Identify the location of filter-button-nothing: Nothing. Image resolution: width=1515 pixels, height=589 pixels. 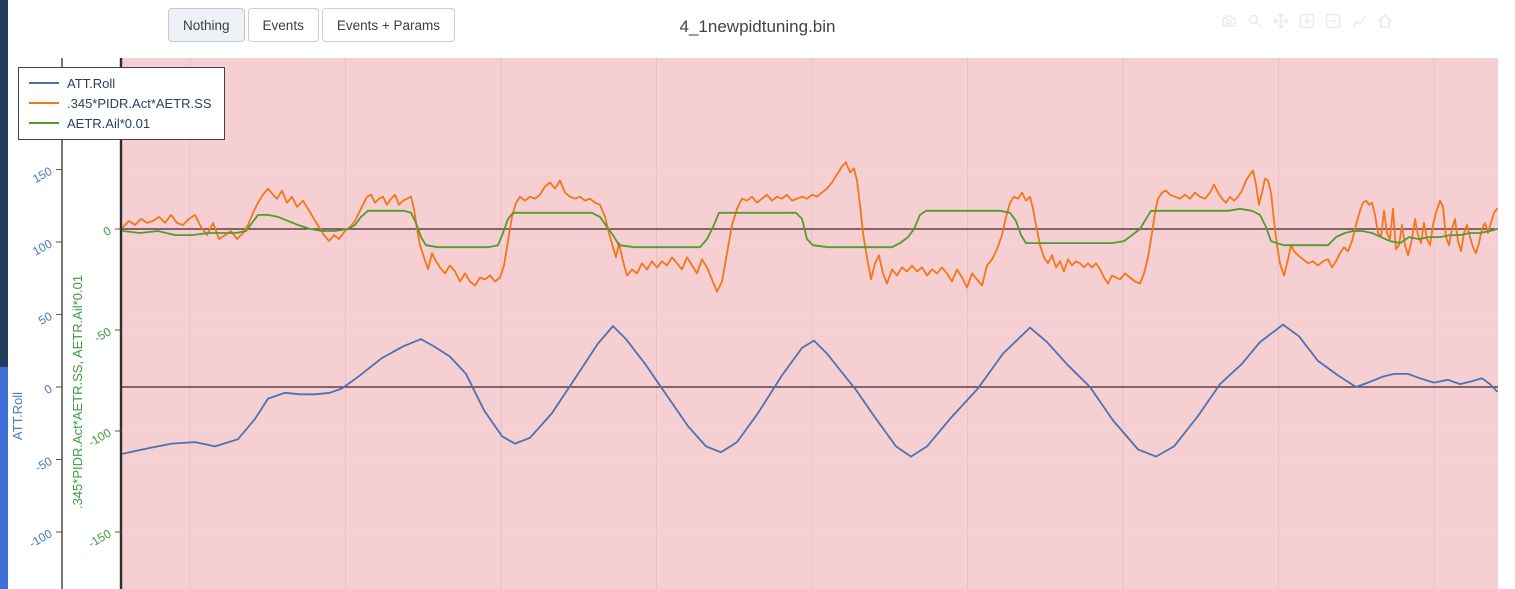
(206, 25).